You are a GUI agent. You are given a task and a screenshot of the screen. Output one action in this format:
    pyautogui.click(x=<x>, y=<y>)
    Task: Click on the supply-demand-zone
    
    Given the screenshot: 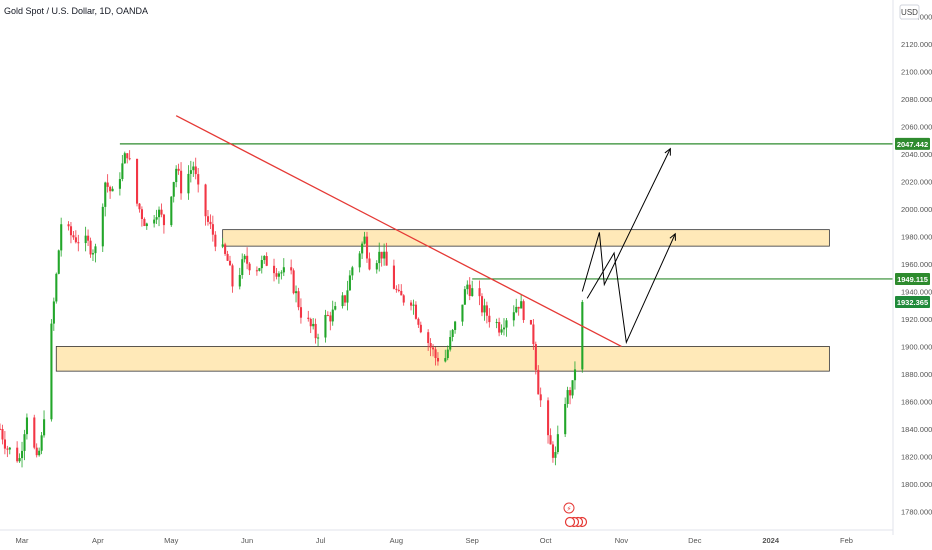 What is the action you would take?
    pyautogui.click(x=526, y=238)
    